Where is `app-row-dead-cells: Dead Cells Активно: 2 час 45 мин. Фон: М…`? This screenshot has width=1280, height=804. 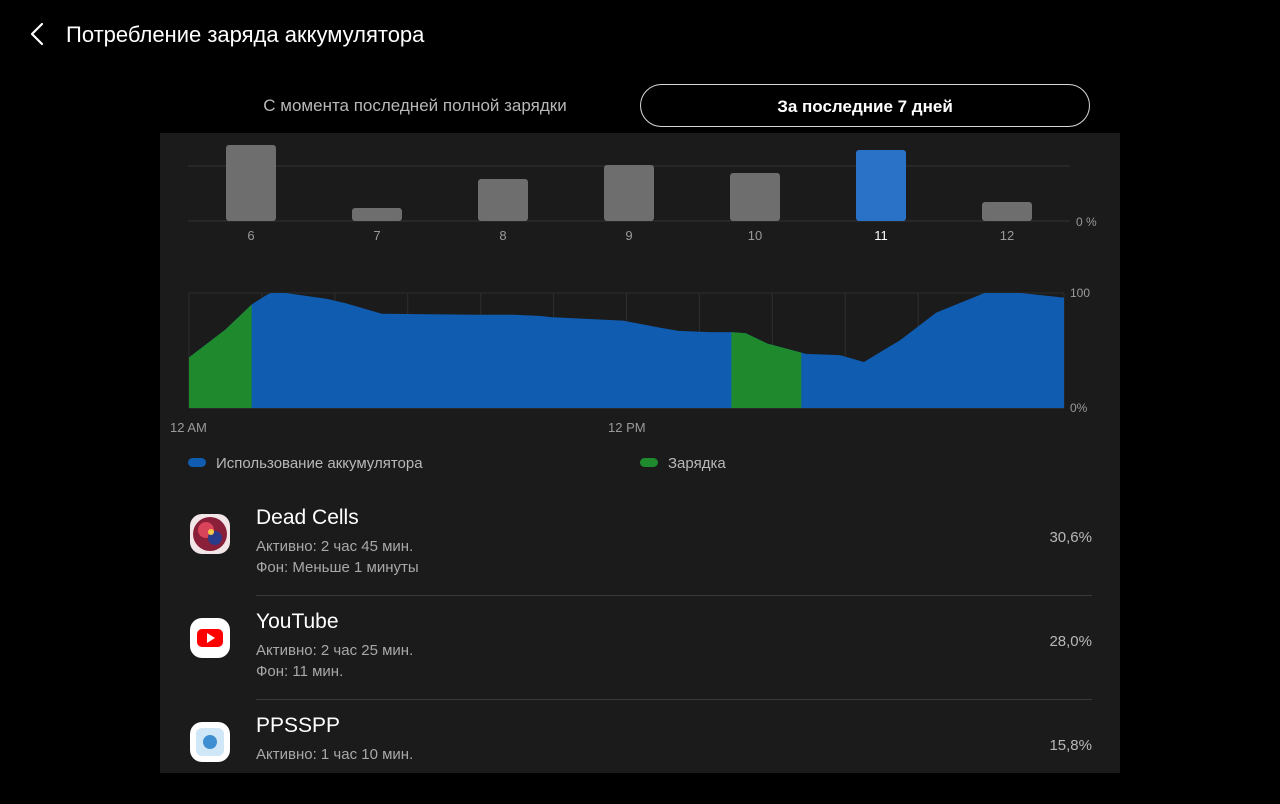 app-row-dead-cells: Dead Cells Активно: 2 час 45 мин. Фон: М… is located at coordinates (640, 544).